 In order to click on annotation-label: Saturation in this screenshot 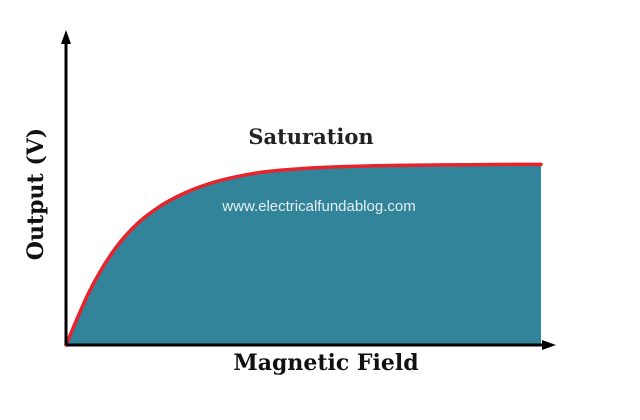, I will do `click(310, 136)`.